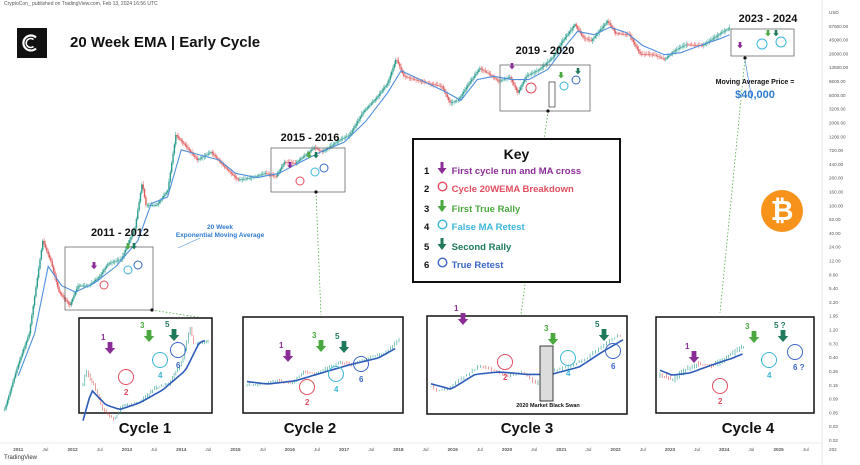 Image resolution: width=860 pixels, height=465 pixels. I want to click on y-tick-label: 0.02, so click(833, 440).